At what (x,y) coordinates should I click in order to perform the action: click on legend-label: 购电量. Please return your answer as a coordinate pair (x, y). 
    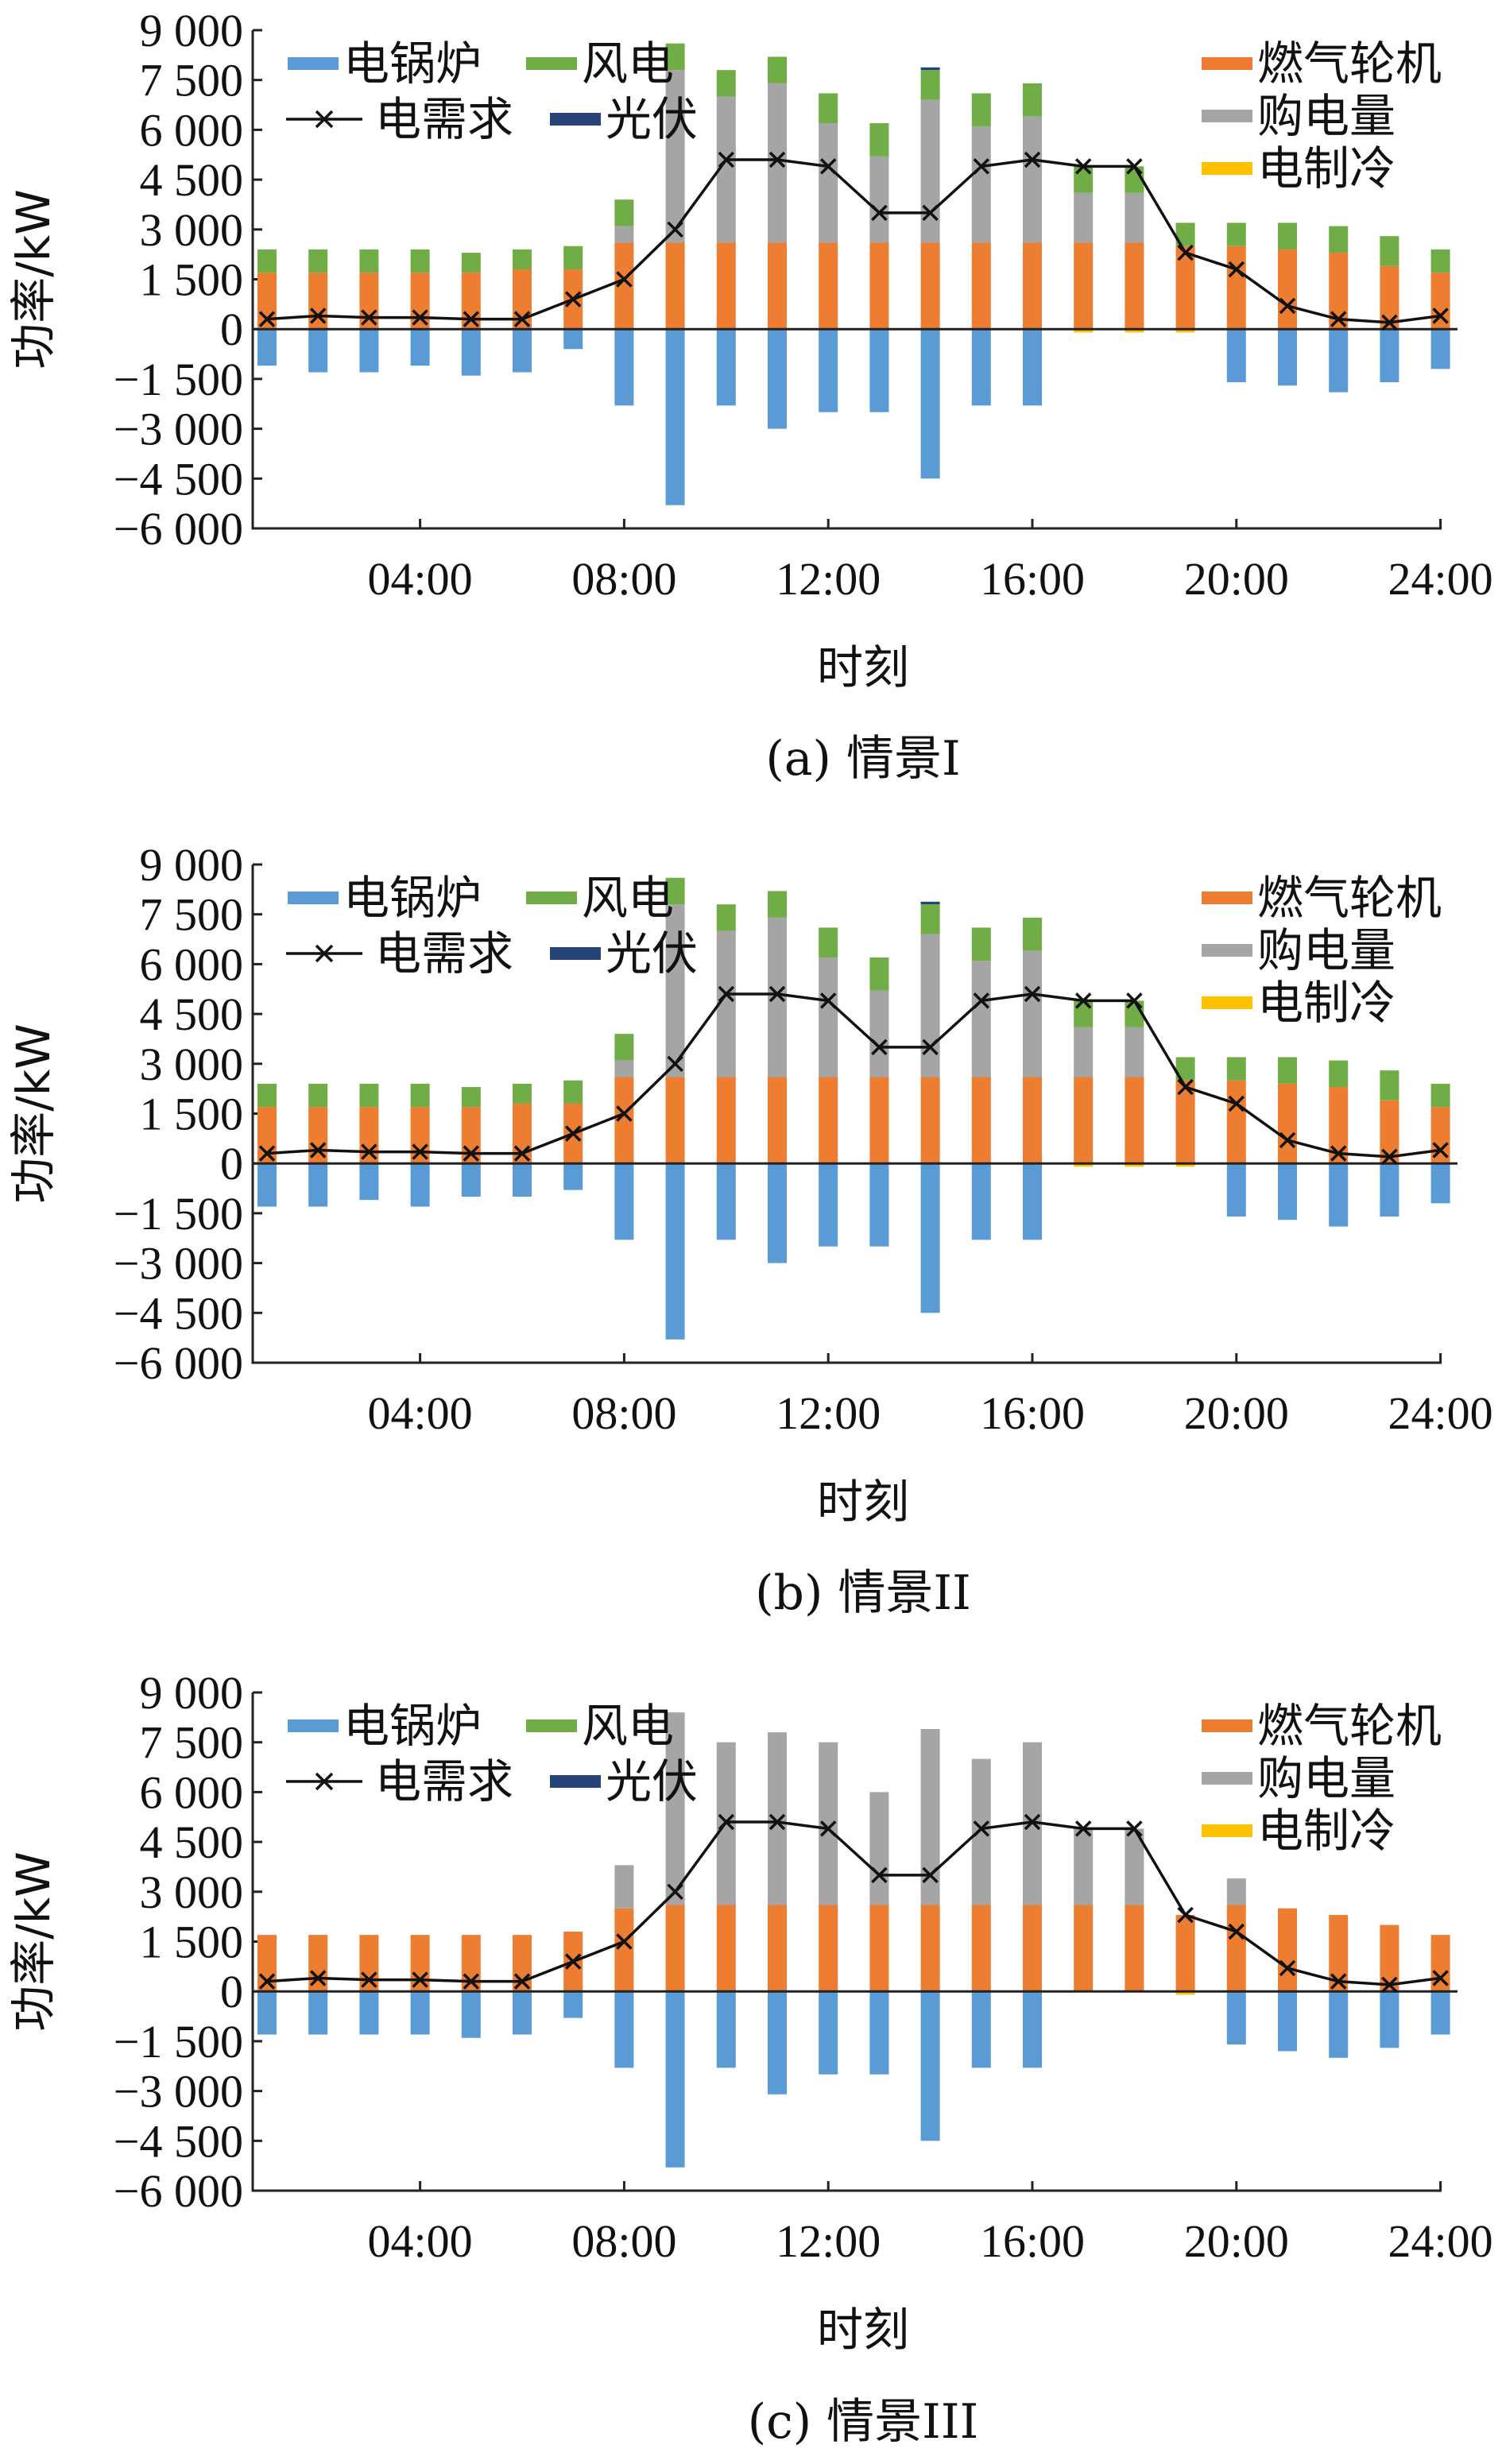
    Looking at the image, I should click on (1326, 950).